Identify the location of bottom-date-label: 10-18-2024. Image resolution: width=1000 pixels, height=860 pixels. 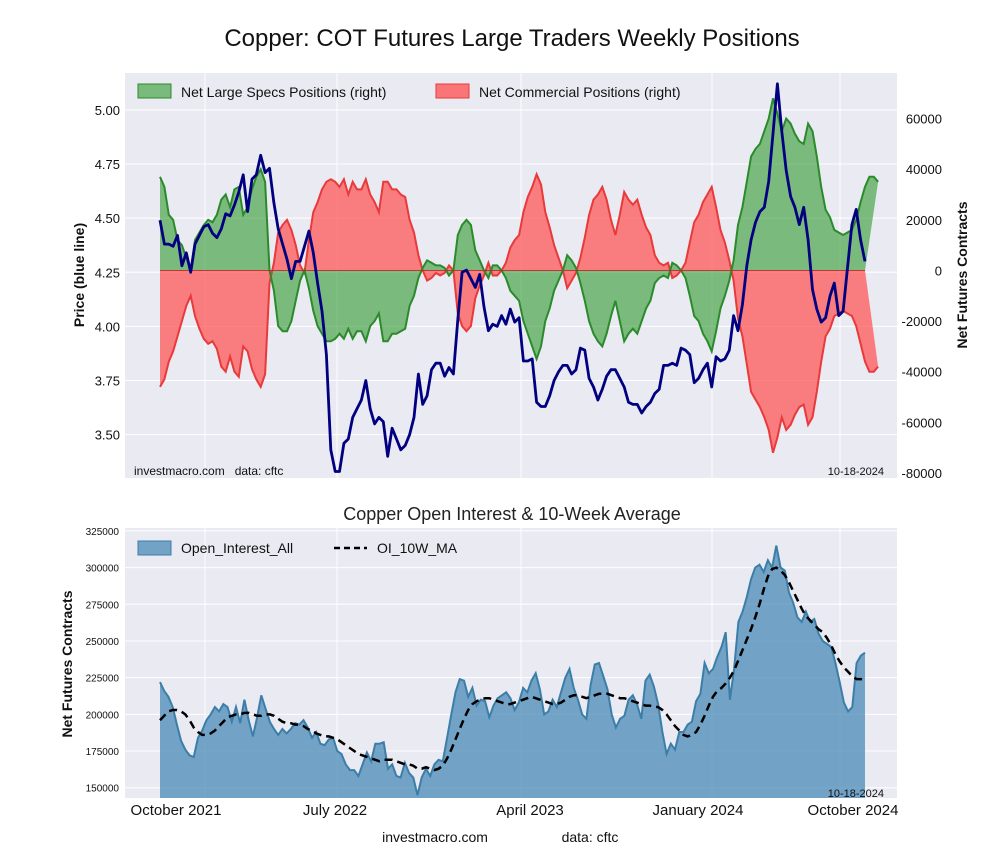
(856, 794).